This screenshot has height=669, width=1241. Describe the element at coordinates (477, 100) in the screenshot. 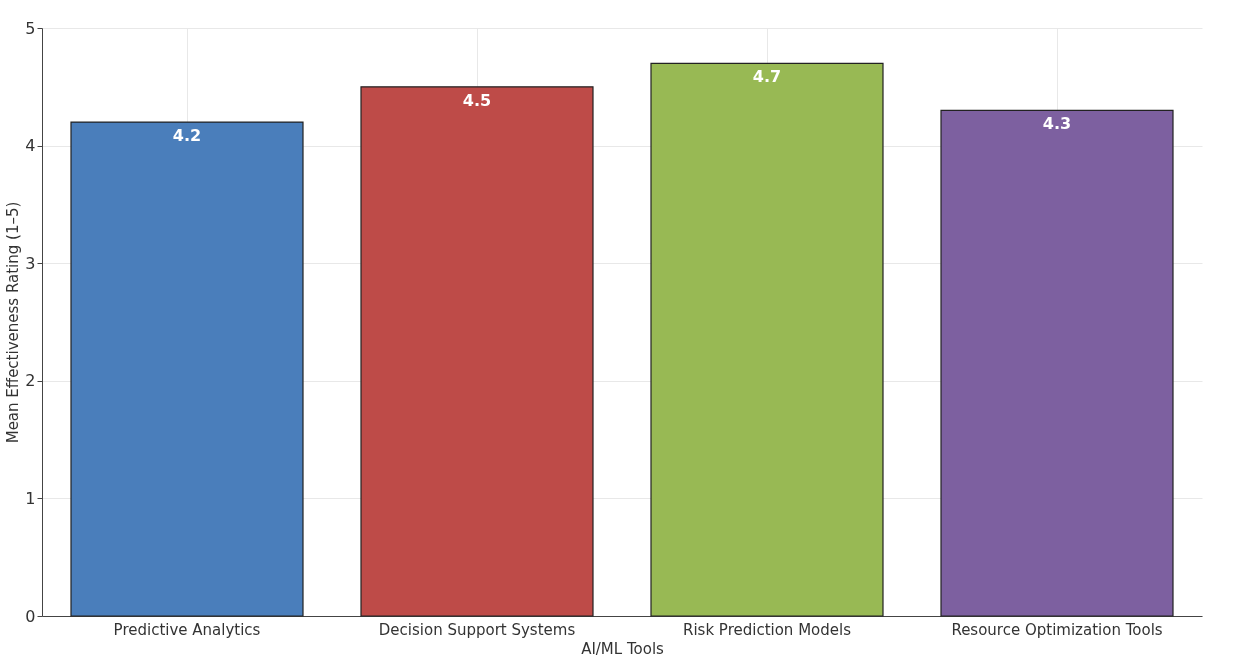

I see `data-label: 4.5` at that location.